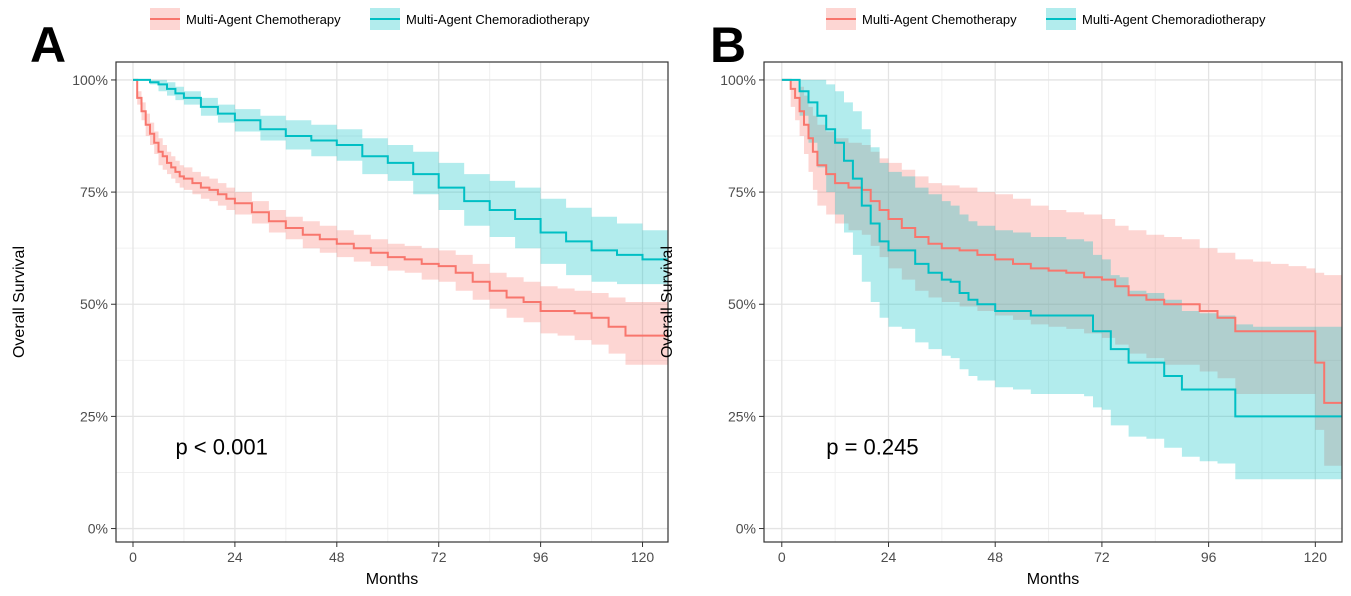  I want to click on panel-label: B, so click(728, 45).